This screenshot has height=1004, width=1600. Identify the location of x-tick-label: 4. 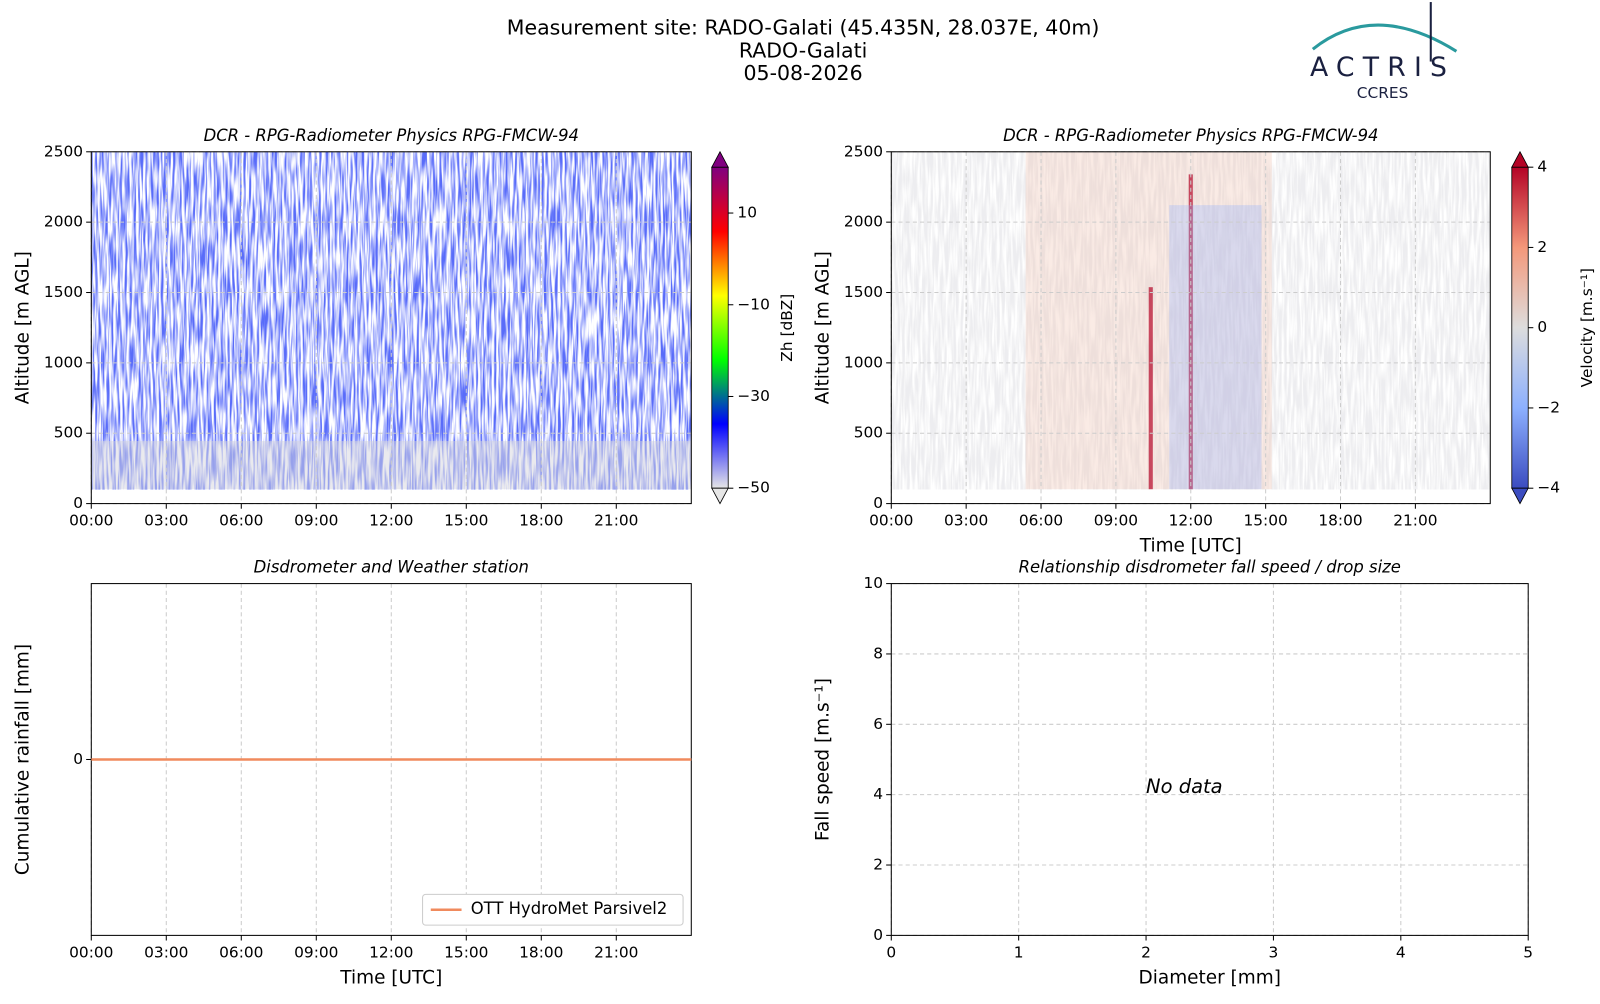
(1401, 952).